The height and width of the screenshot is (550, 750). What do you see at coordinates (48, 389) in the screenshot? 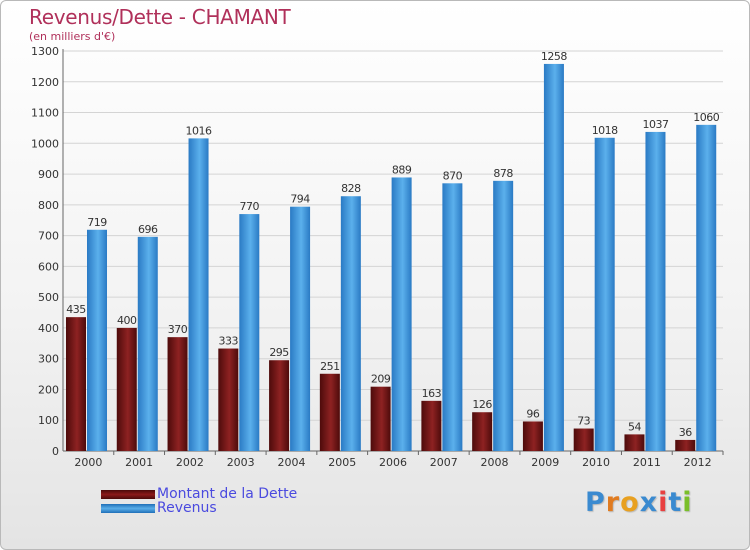
I see `y-tick-label: 200` at bounding box center [48, 389].